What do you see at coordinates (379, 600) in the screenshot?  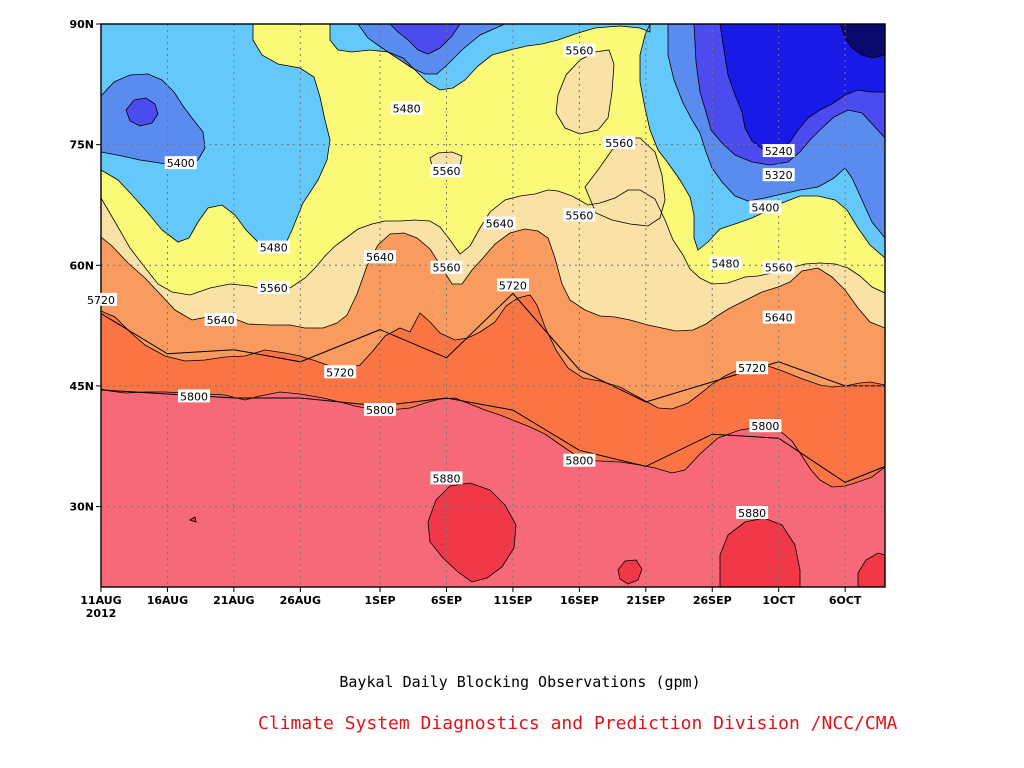 I see `x-tick-label: 1SEP` at bounding box center [379, 600].